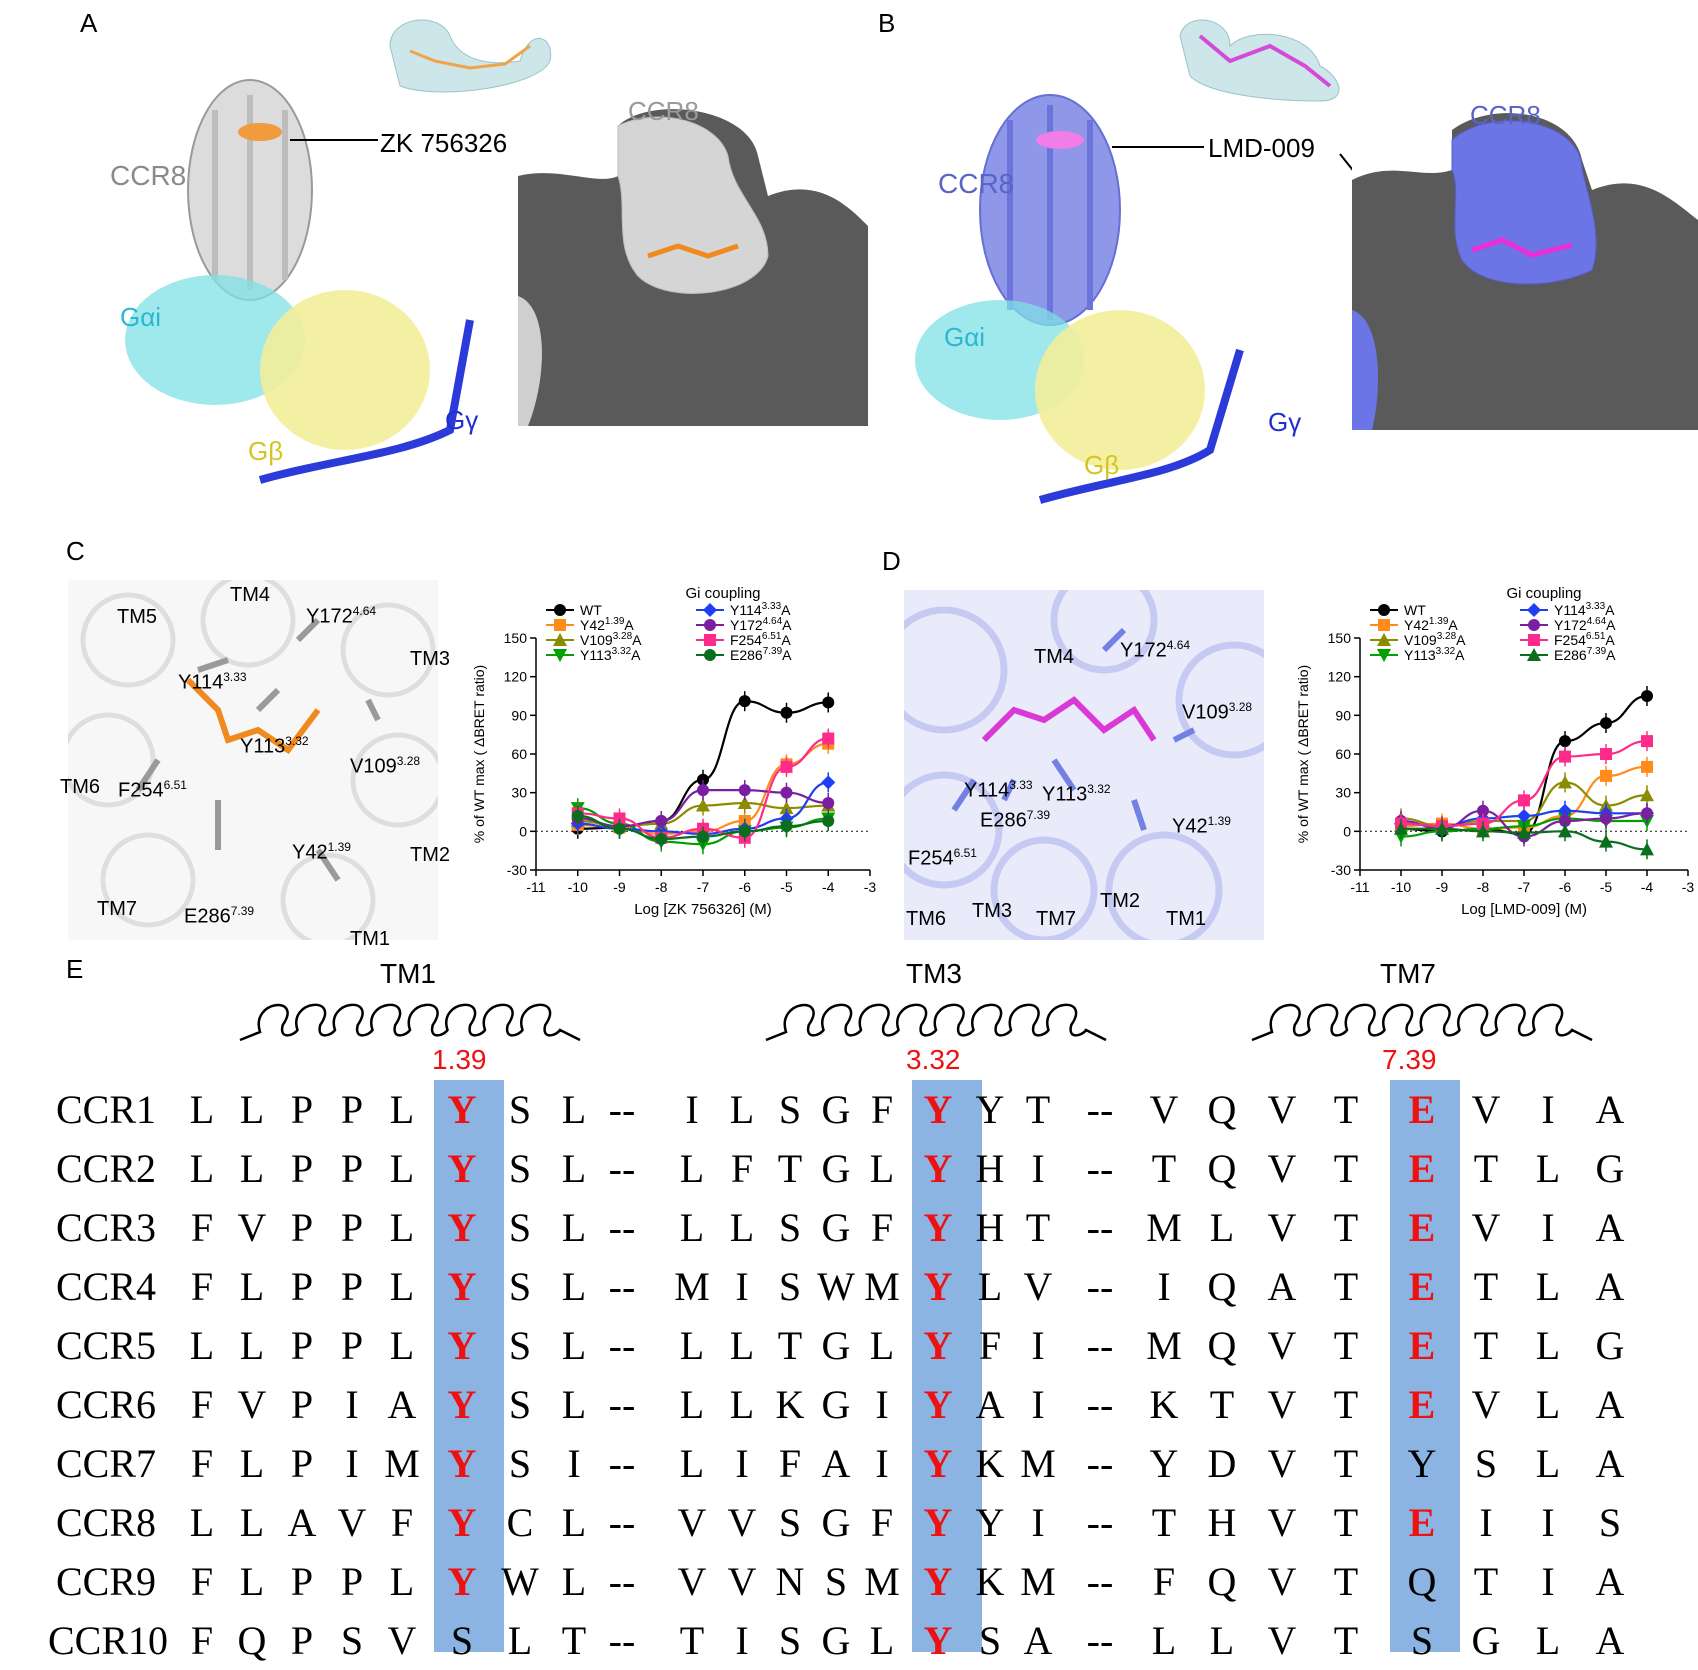 This screenshot has width=1698, height=1670. What do you see at coordinates (148, 175) in the screenshot?
I see `ccr8-label-a: CCR8` at bounding box center [148, 175].